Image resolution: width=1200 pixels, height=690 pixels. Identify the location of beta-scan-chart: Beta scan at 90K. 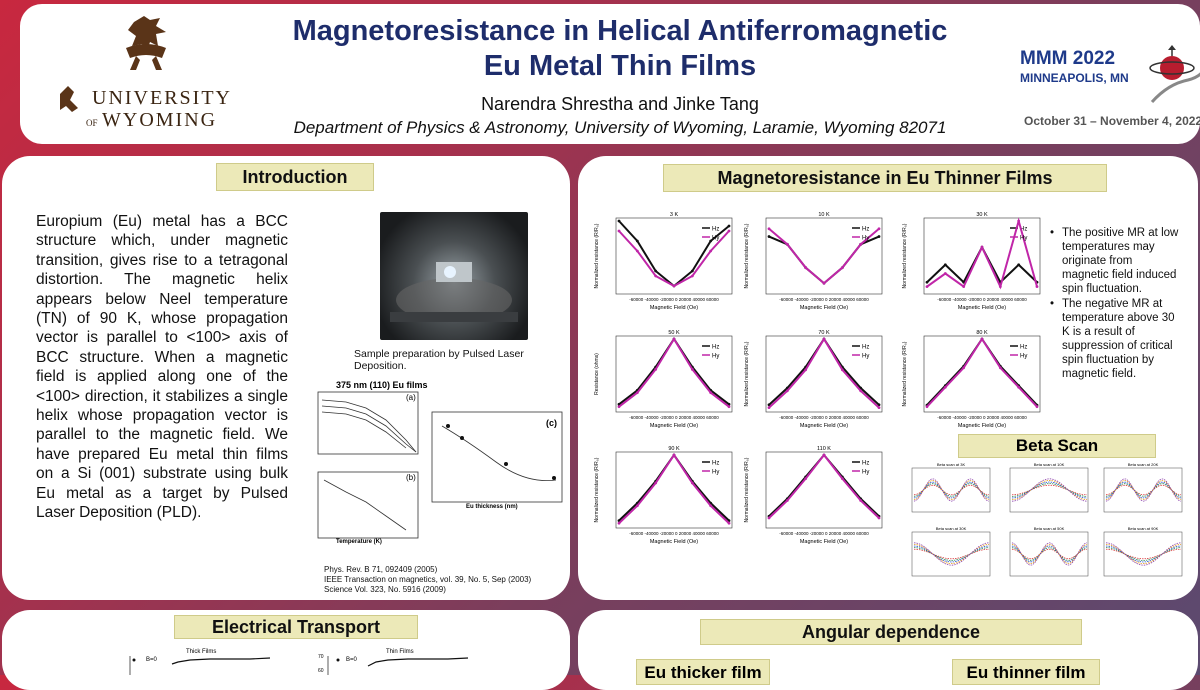
(1143, 551).